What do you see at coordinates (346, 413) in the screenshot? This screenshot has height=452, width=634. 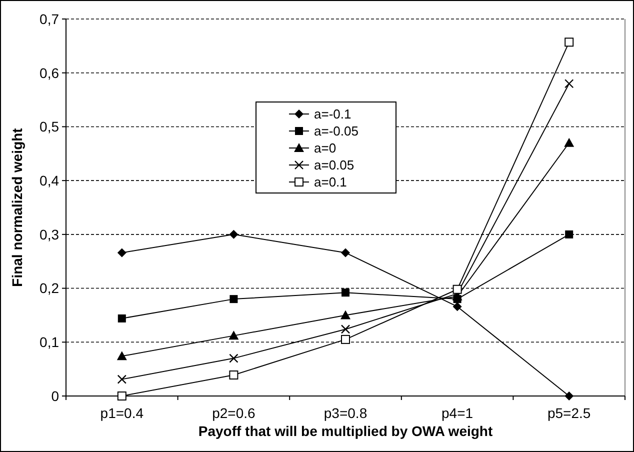 I see `x-tick-label: p3=0.8` at bounding box center [346, 413].